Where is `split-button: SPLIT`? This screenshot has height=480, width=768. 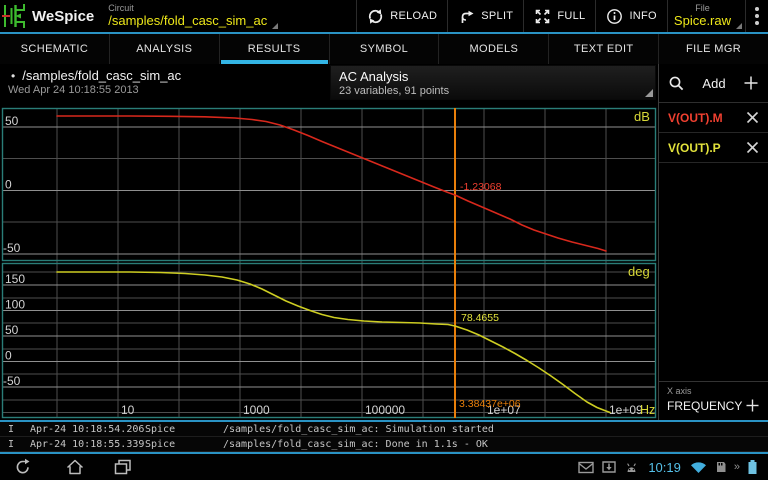
split-button: SPLIT is located at coordinates (485, 16).